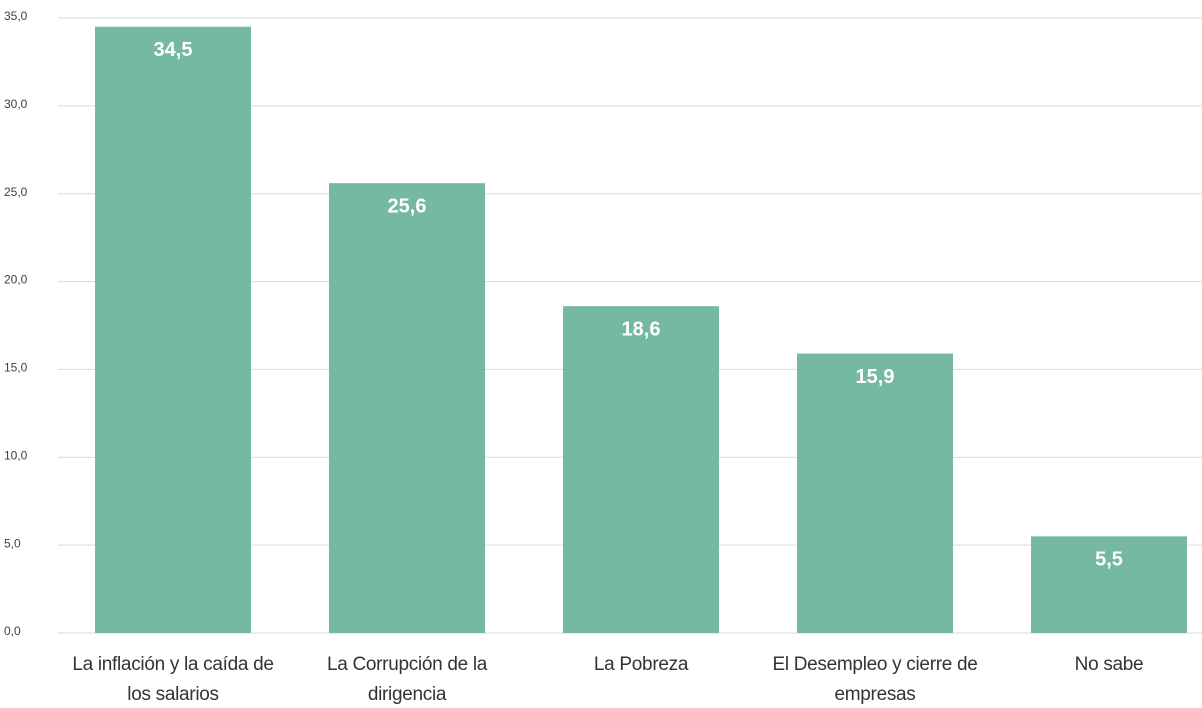 The height and width of the screenshot is (708, 1202). What do you see at coordinates (1109, 664) in the screenshot?
I see `x-tick-label: No sabe` at bounding box center [1109, 664].